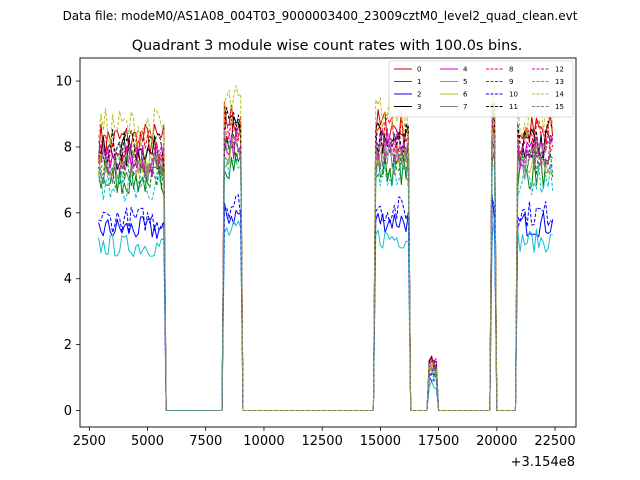  Describe the element at coordinates (554, 441) in the screenshot. I see `x-tick-label: 22500` at that location.